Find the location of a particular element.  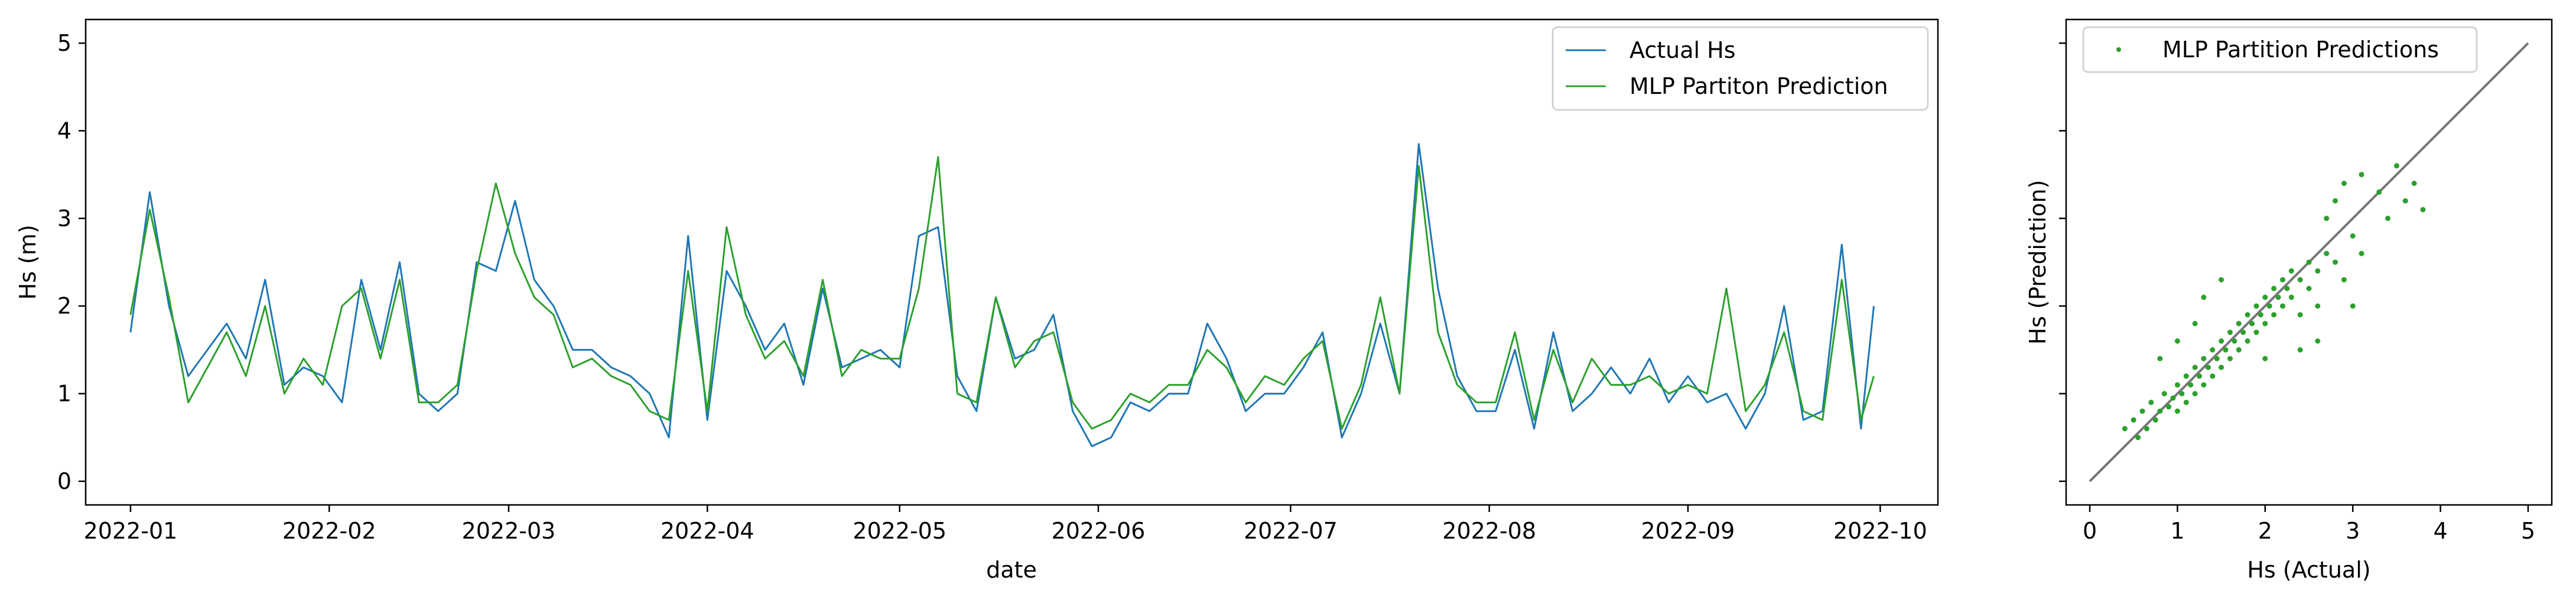

ts-y-tick-label-2: 2 is located at coordinates (64, 306).